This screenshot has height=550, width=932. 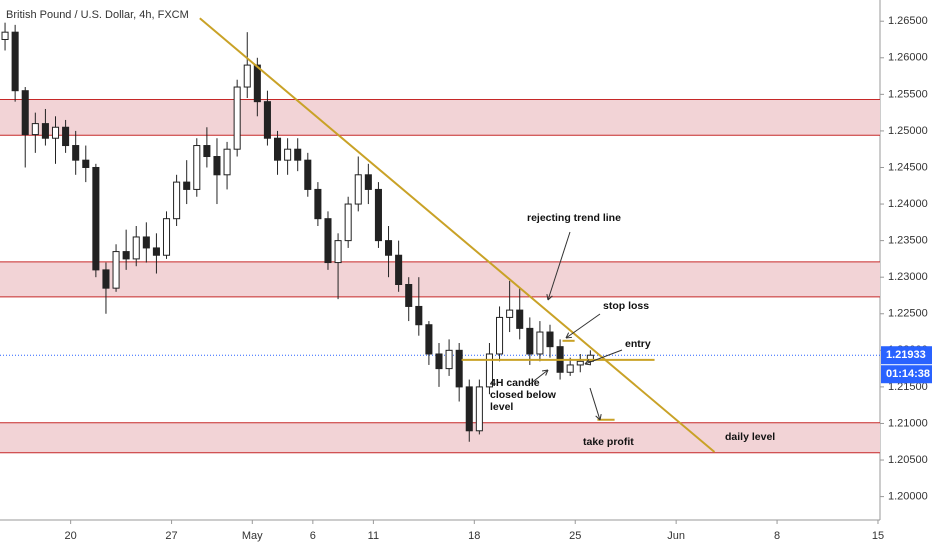 What do you see at coordinates (676, 536) in the screenshot?
I see `x-tick-label: Jun` at bounding box center [676, 536].